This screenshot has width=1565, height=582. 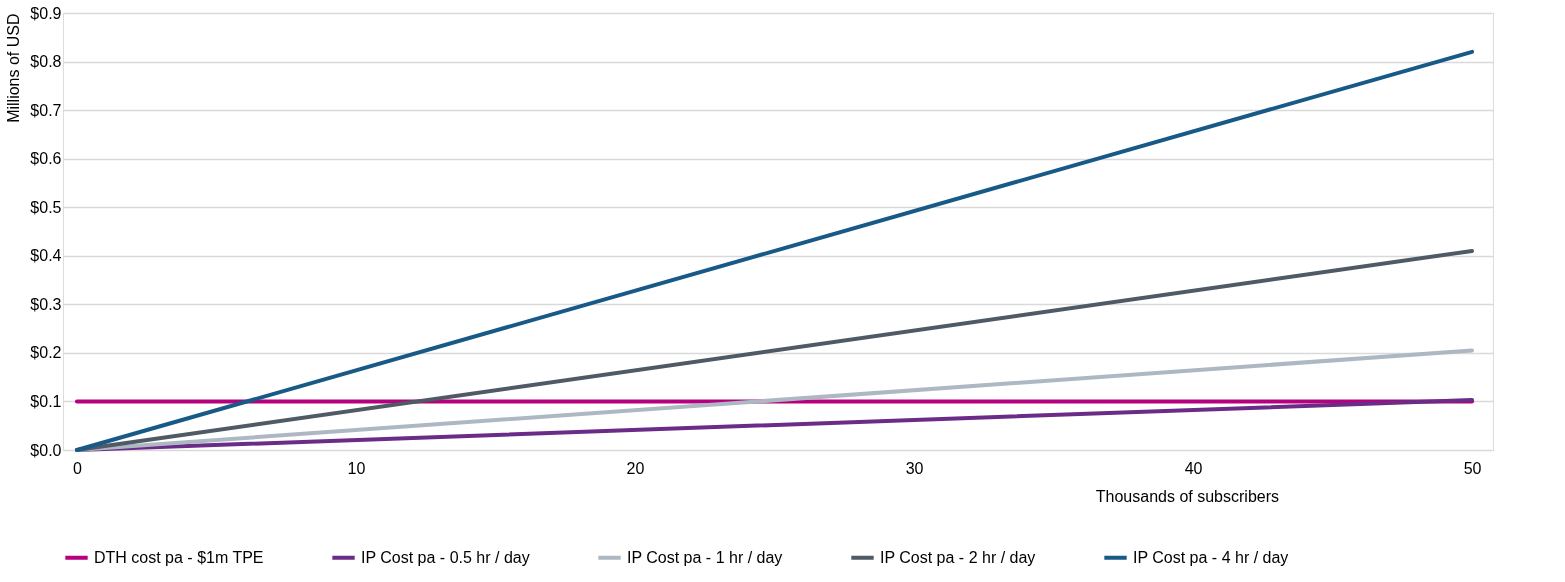 What do you see at coordinates (46, 450) in the screenshot?
I see `y-tick-label: $0.0` at bounding box center [46, 450].